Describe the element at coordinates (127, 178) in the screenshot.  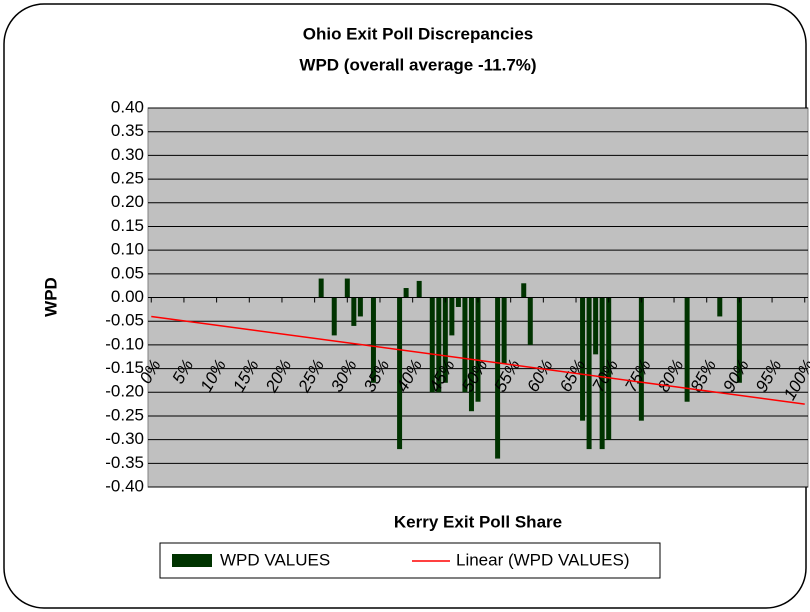
I see `y-tick-label: 0.25` at that location.